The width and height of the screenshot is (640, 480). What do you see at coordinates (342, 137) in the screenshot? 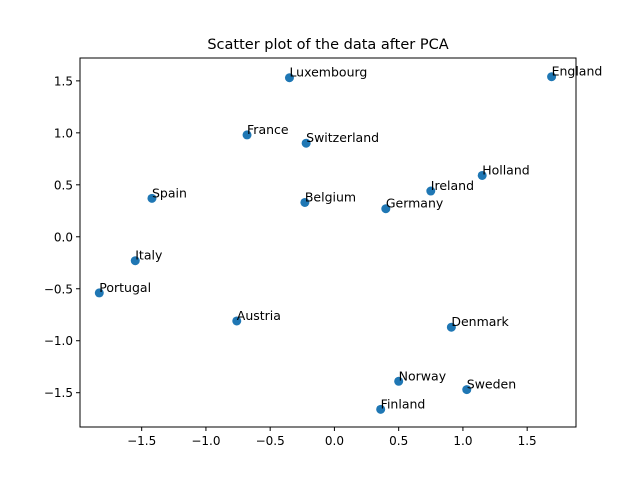
I see `point-label: Switzerland` at bounding box center [342, 137].